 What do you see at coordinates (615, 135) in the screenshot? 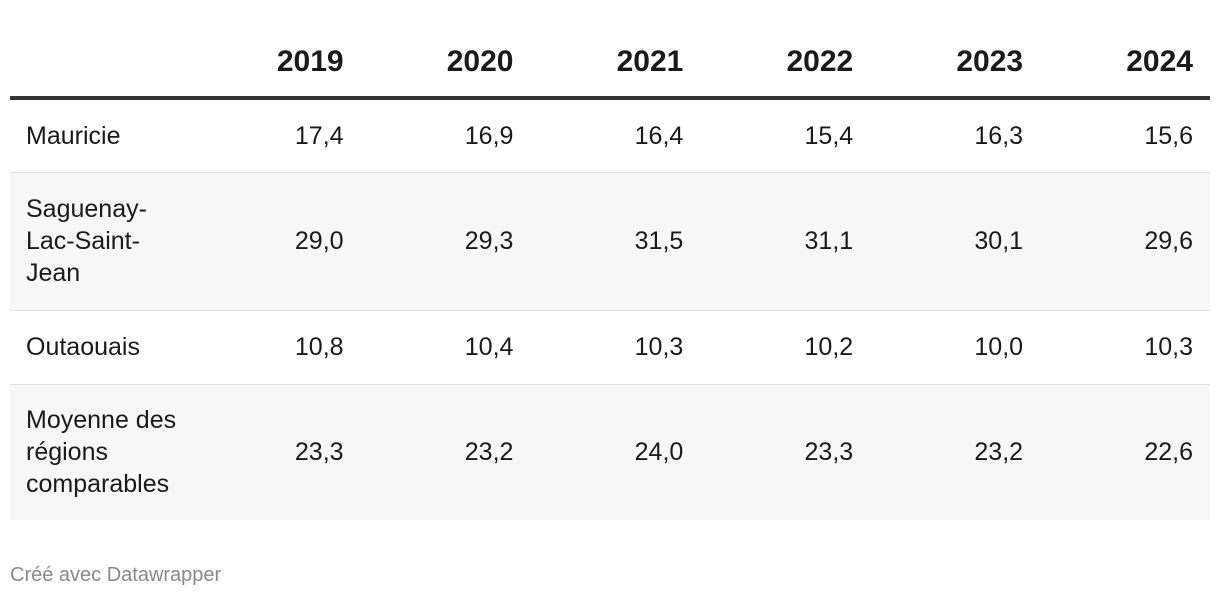
I see `table-cell: 16,4` at bounding box center [615, 135].